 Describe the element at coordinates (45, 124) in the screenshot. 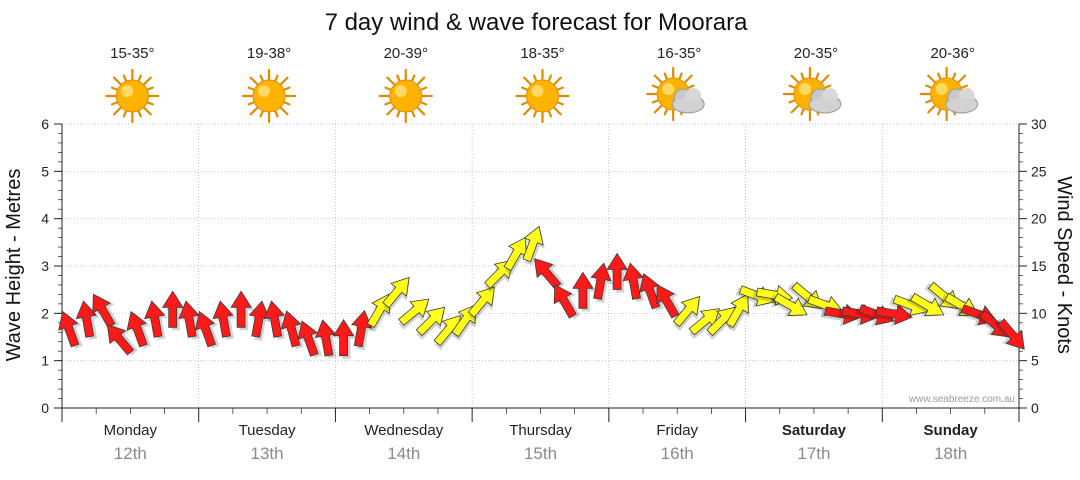

I see `y-tick-label-left: 6` at that location.